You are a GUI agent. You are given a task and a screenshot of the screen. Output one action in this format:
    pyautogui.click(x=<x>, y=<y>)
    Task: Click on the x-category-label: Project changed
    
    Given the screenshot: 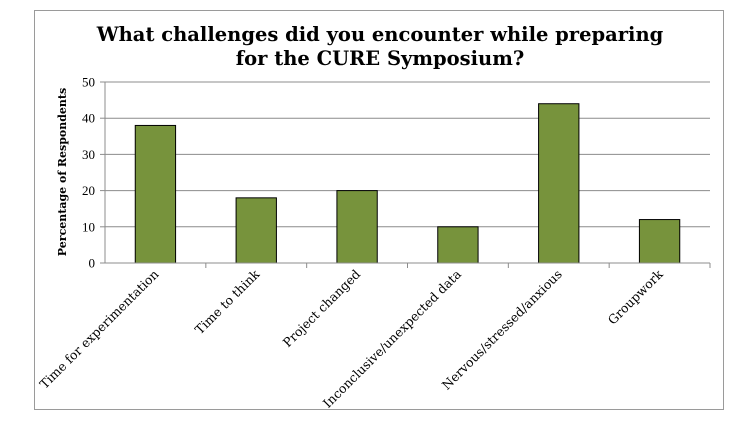 What is the action you would take?
    pyautogui.click(x=322, y=309)
    